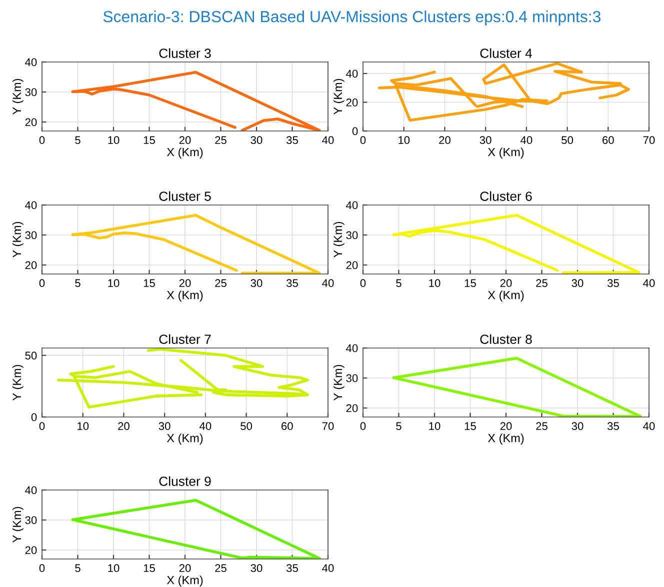  Describe the element at coordinates (185, 196) in the screenshot. I see `chart-title: Cluster 5` at that location.